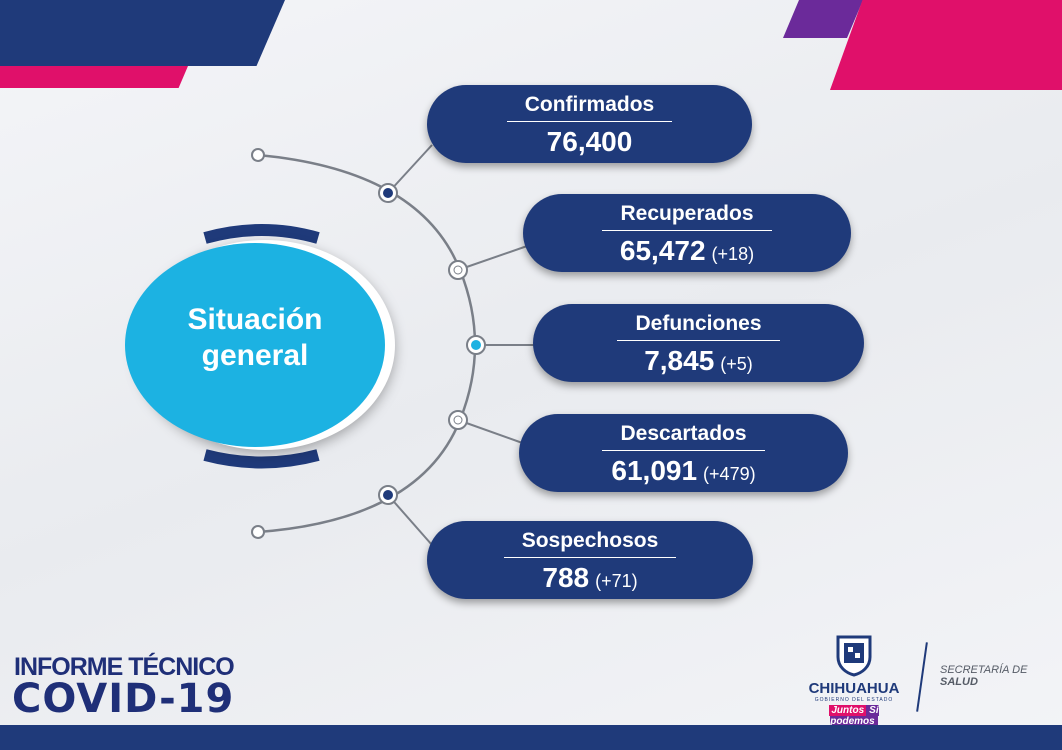 The width and height of the screenshot is (1062, 750). Describe the element at coordinates (616, 581) in the screenshot. I see `stat-delta: (+71)` at that location.